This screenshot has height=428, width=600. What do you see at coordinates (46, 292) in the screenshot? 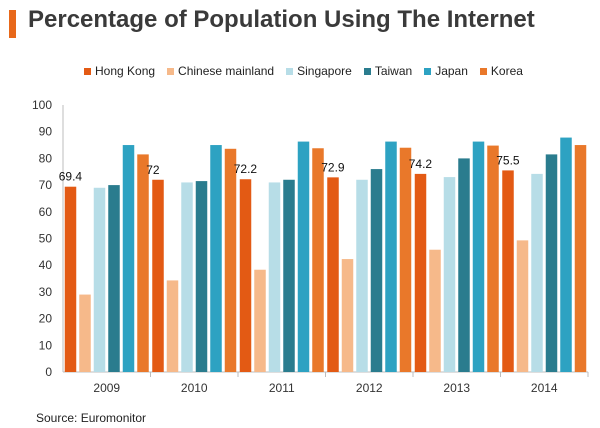
I see `y-tick-label: 30` at bounding box center [46, 292].